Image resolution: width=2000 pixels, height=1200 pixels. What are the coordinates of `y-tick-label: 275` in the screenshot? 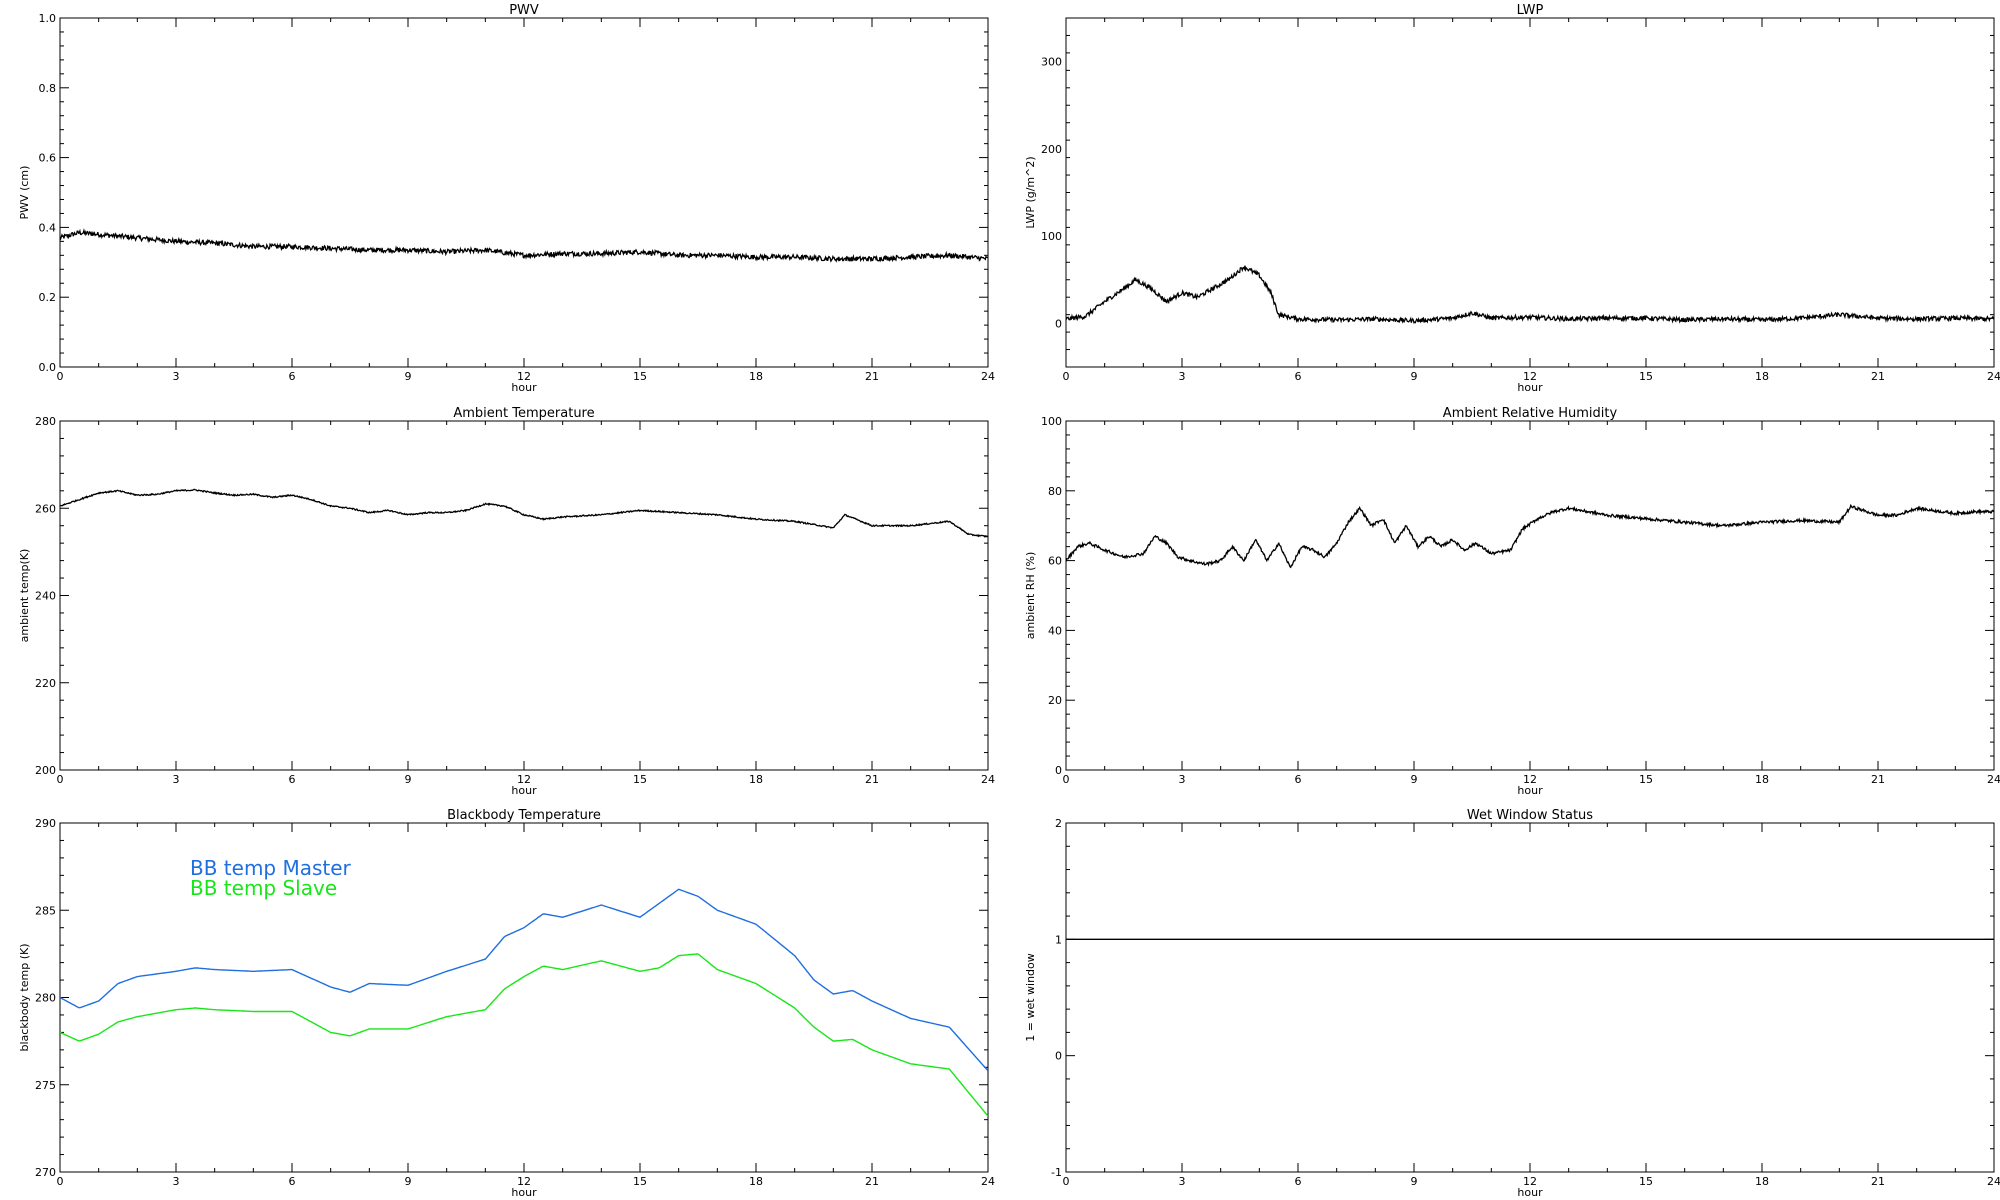 It's located at (45, 1085).